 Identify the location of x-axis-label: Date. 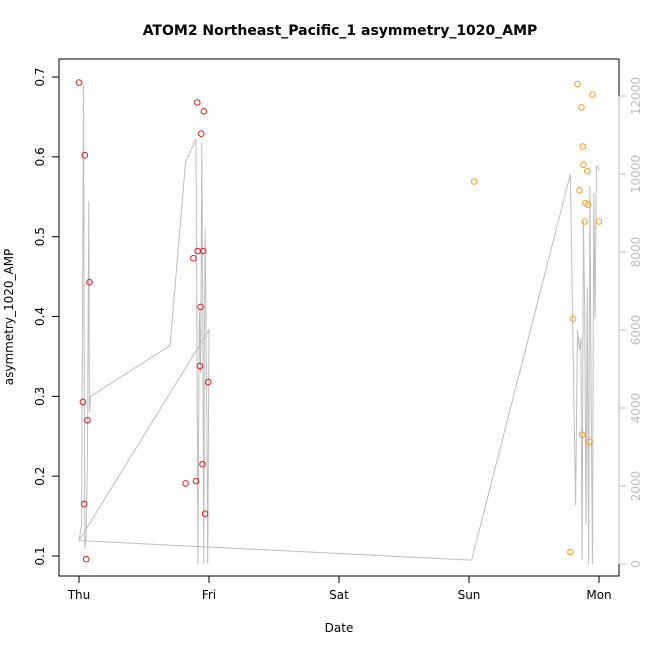
(339, 628).